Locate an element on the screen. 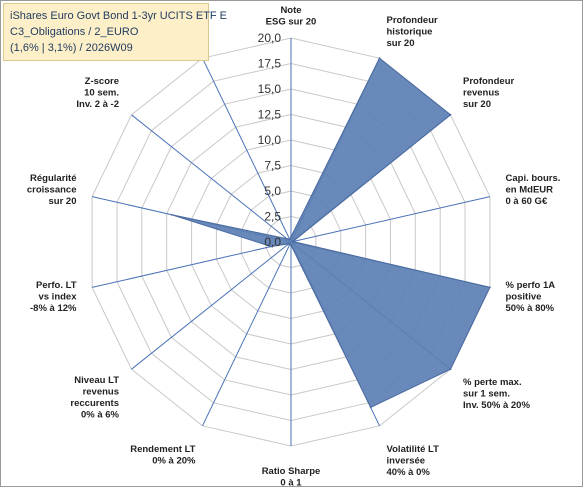  axis-label-line: ESG sur 20 is located at coordinates (291, 21).